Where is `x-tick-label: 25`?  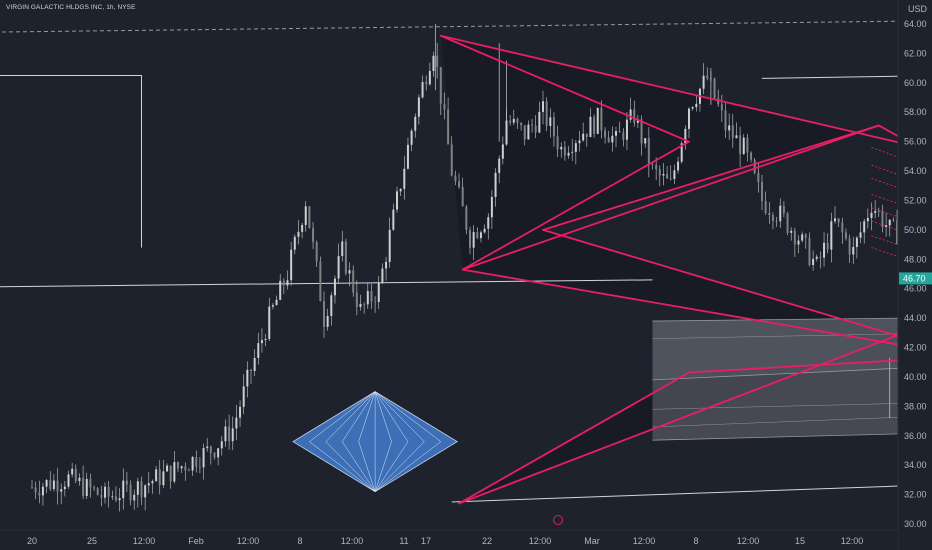
x-tick-label: 25 is located at coordinates (92, 541).